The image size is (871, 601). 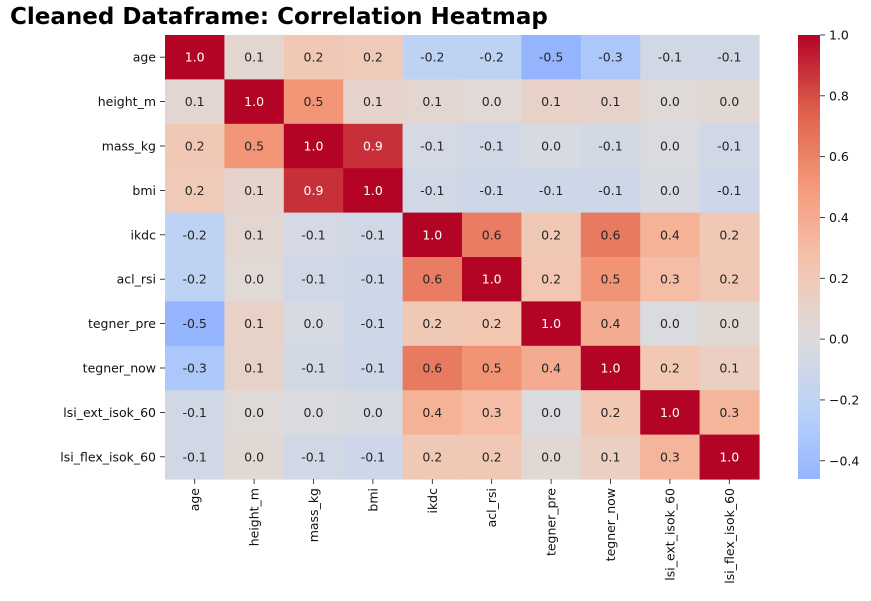 I want to click on x-tick-label: height_m, so click(x=254, y=517).